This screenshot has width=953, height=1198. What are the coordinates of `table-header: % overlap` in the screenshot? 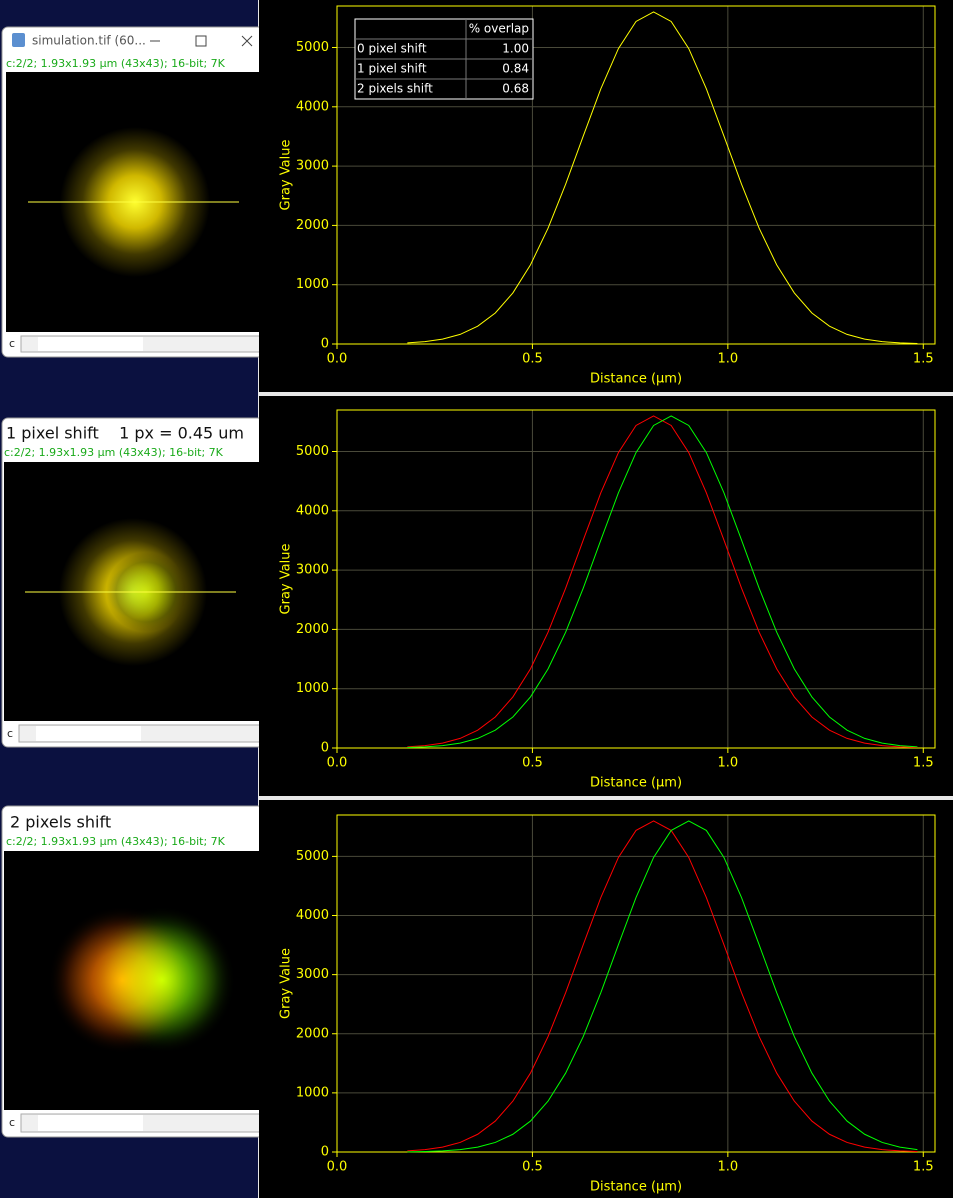 It's located at (499, 29).